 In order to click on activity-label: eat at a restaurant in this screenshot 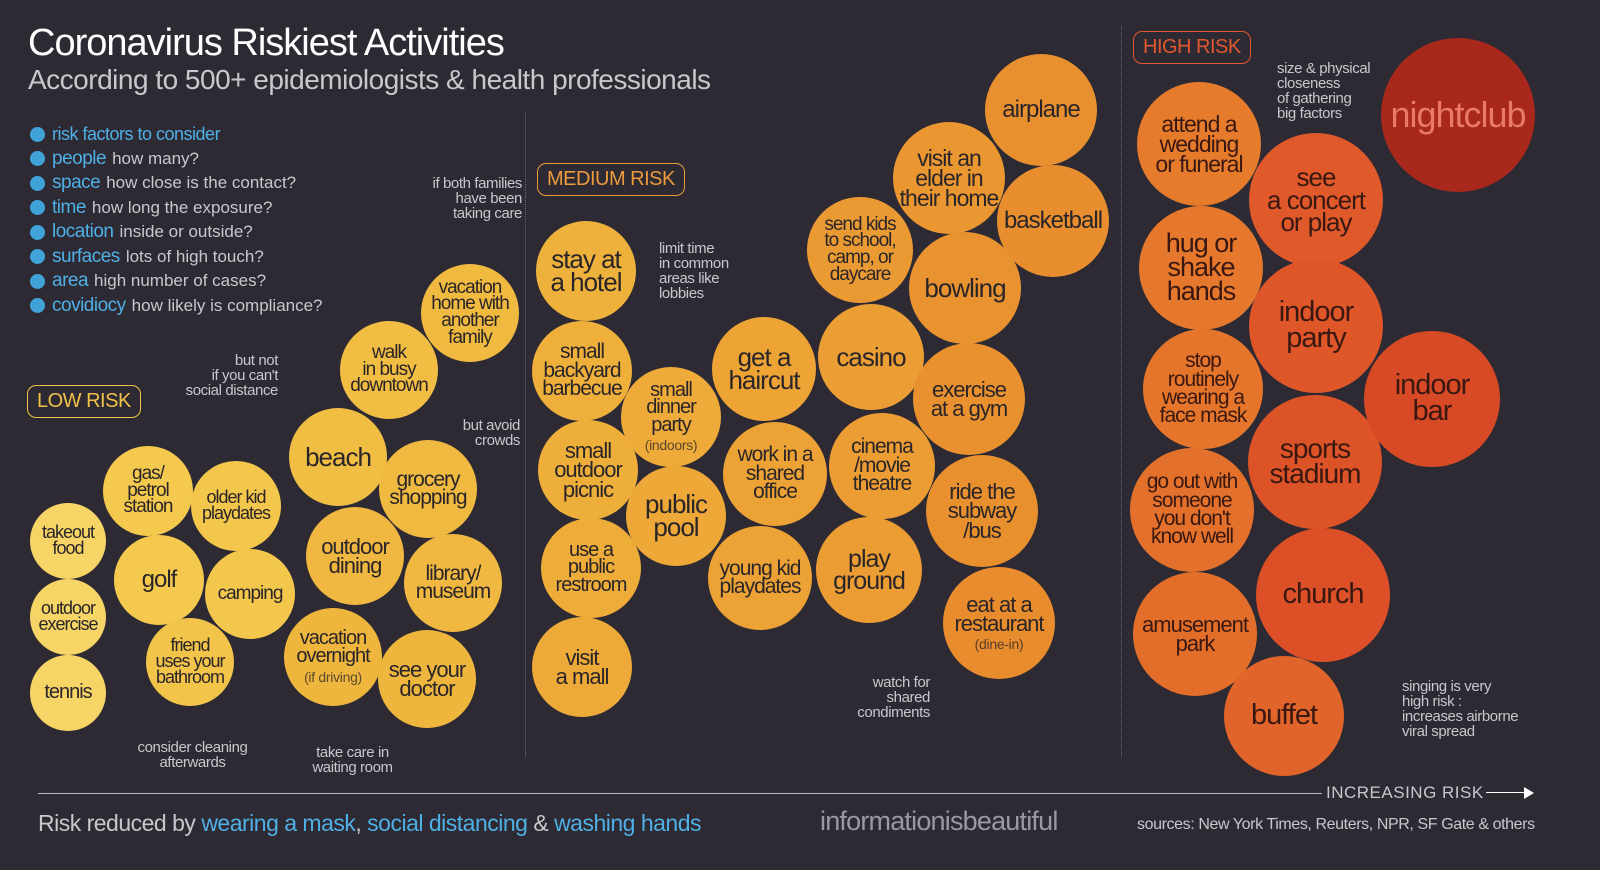, I will do `click(999, 613)`.